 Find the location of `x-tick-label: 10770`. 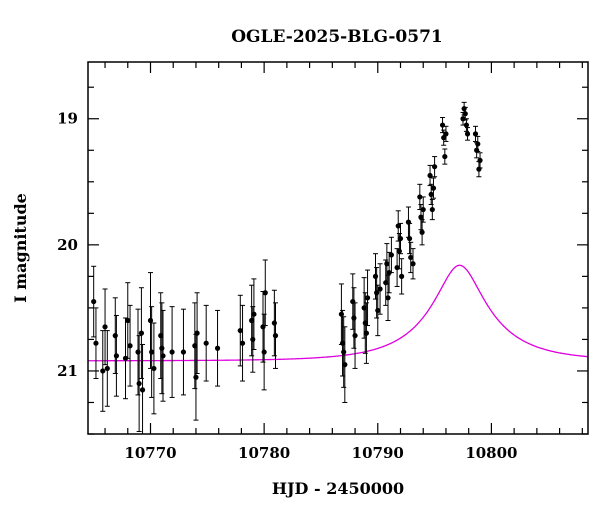

x-tick-label: 10770 is located at coordinates (150, 453).